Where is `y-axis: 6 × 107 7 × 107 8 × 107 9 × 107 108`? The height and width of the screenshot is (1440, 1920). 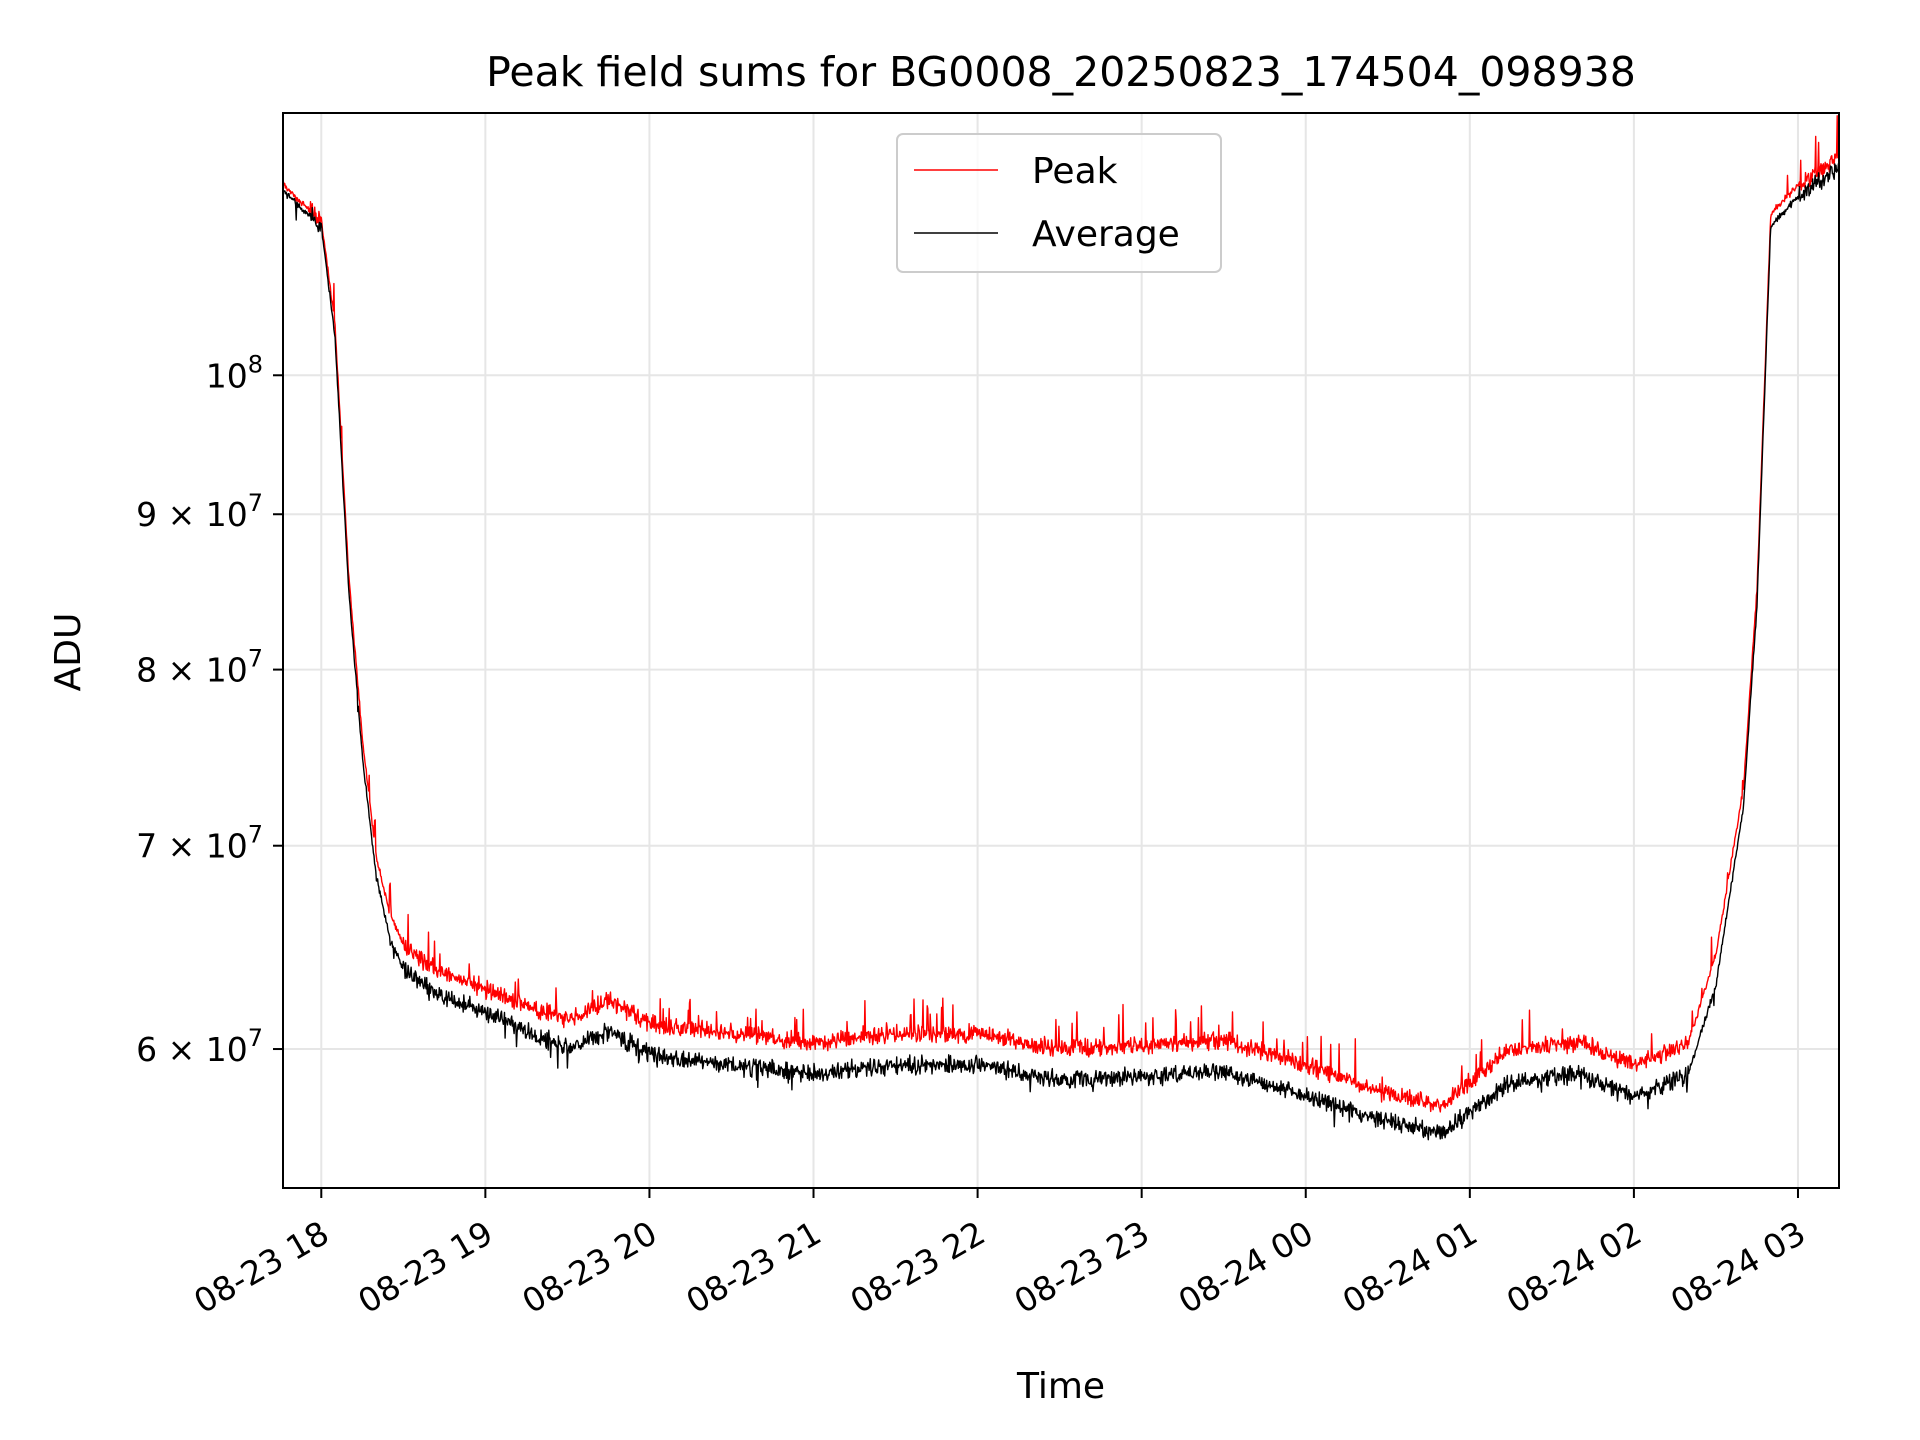 y-axis: 6 × 107 7 × 107 8 × 107 9 × 107 108 is located at coordinates (209, 709).